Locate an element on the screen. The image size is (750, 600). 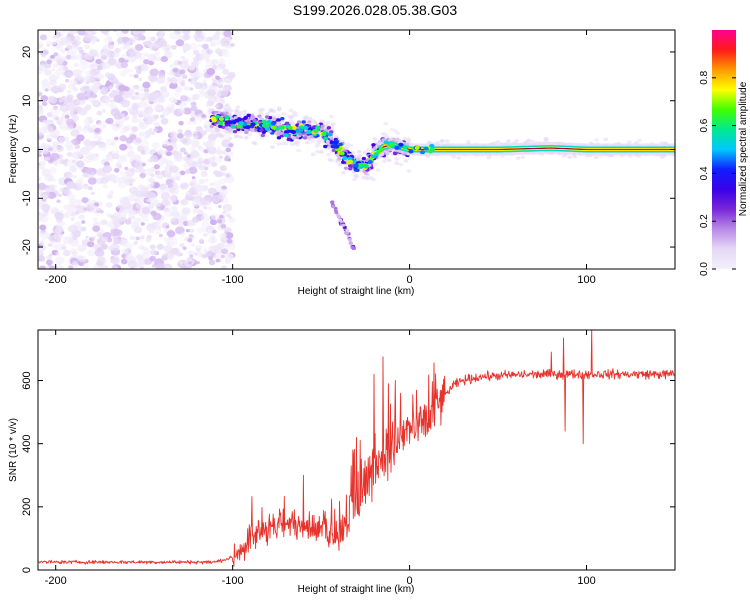
y-tick-label: 400 is located at coordinates (27, 444).